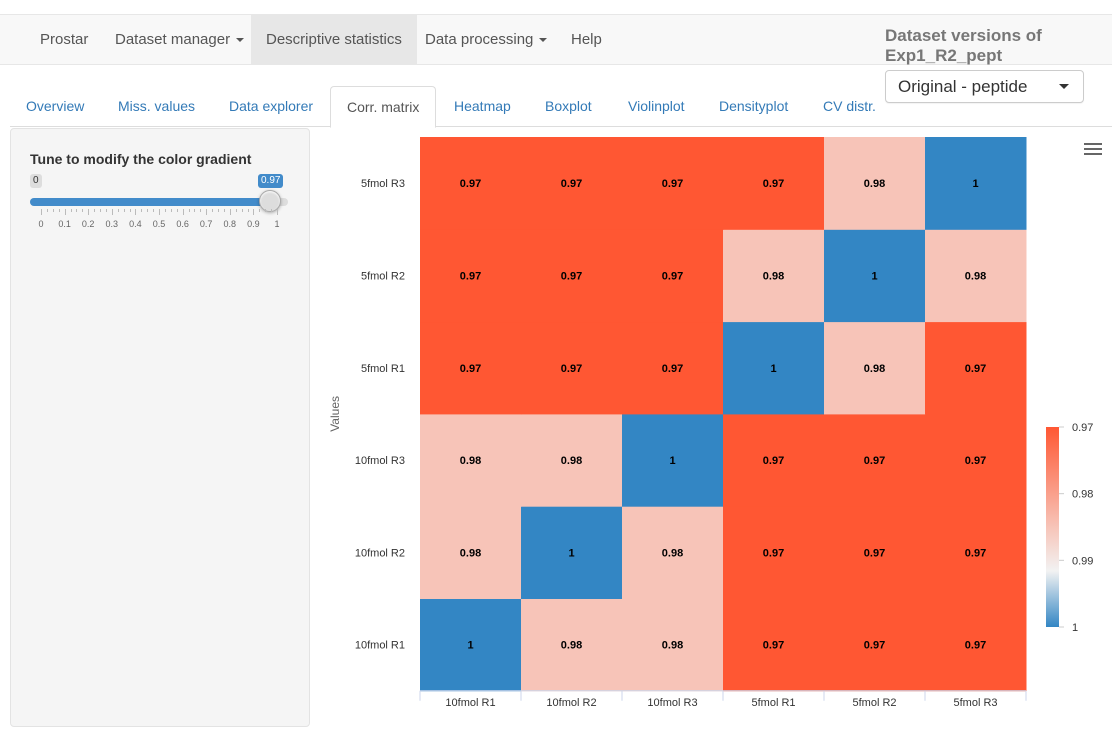  I want to click on slider-value-badge: 0.97, so click(271, 181).